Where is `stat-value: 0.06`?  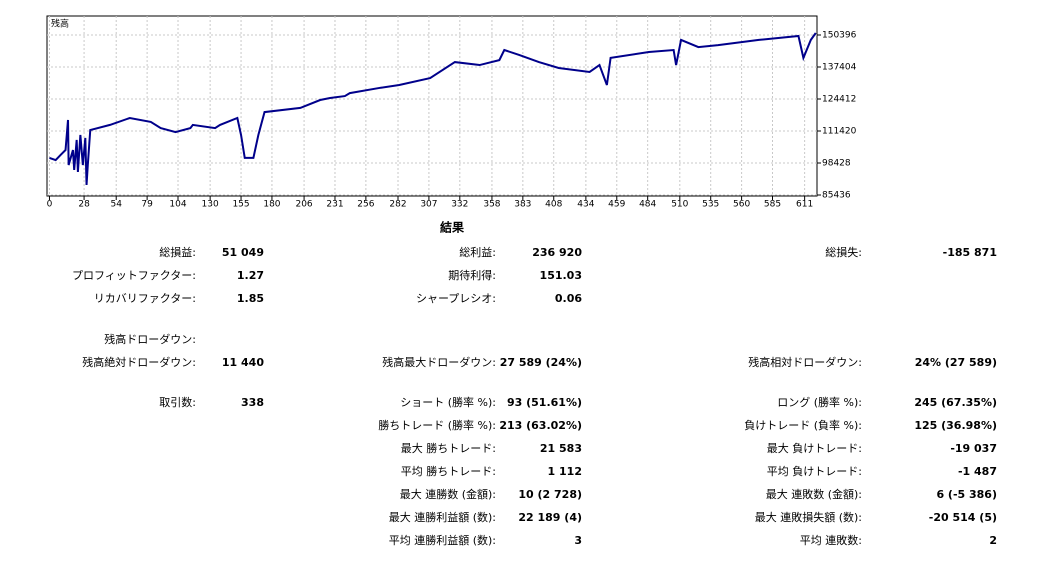
stat-value: 0.06 is located at coordinates (568, 298).